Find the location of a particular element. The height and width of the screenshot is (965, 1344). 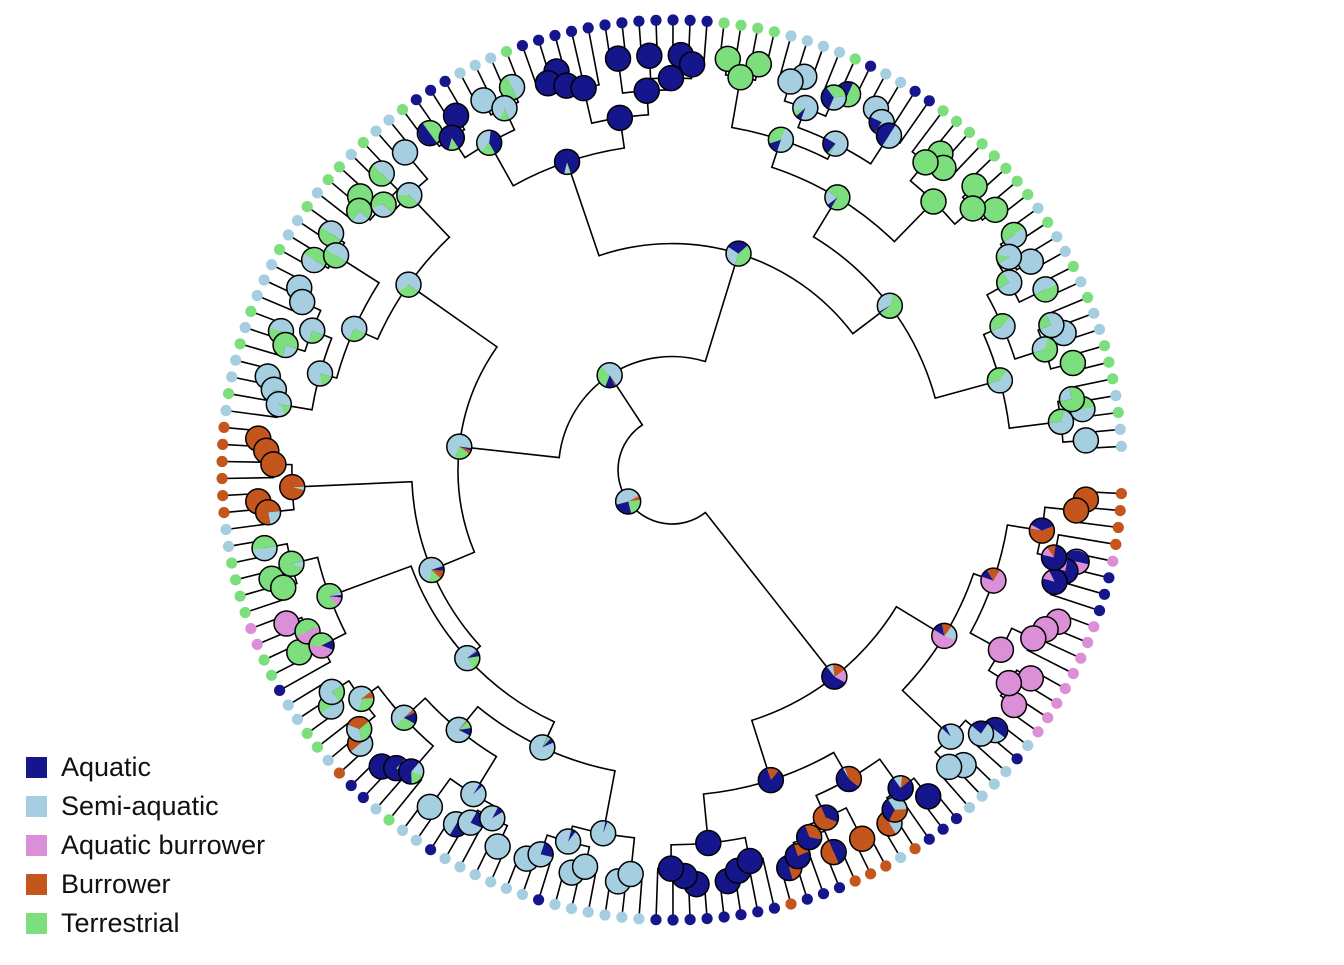

legend-label-aquatic-burrower: Aquatic burrower is located at coordinates (163, 845).